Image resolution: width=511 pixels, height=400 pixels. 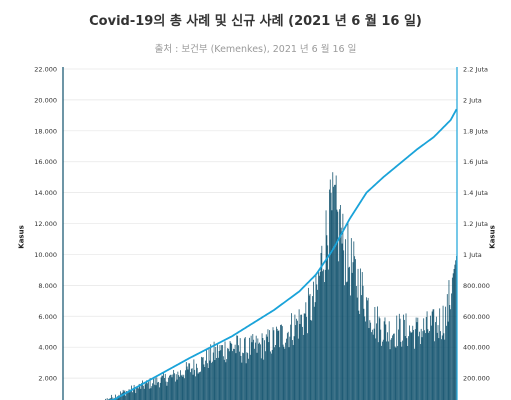 I want to click on y-tick-label: 10.000, so click(x=45, y=255).